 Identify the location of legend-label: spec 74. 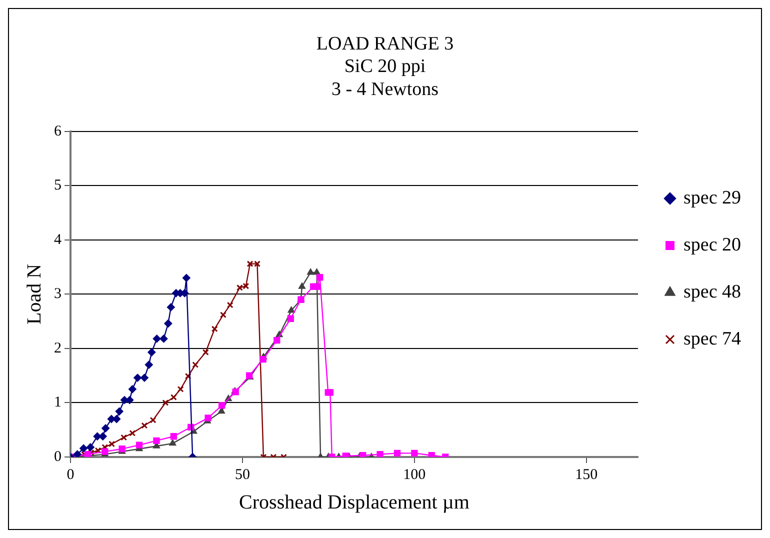
(712, 339).